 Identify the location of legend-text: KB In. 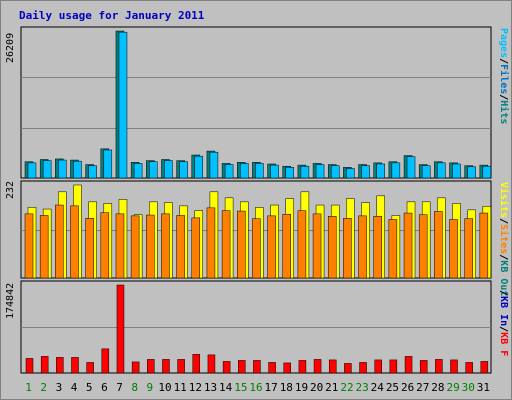
(503, 311).